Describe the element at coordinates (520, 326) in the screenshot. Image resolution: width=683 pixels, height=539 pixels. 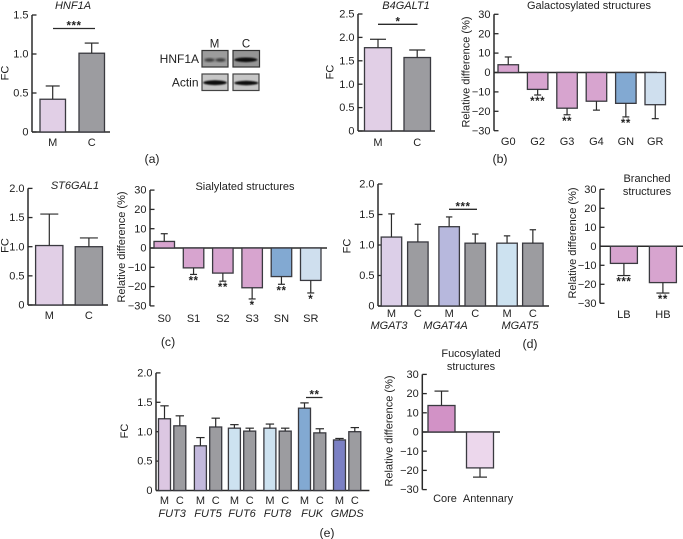
I see `svg-text: MGAT5` at that location.